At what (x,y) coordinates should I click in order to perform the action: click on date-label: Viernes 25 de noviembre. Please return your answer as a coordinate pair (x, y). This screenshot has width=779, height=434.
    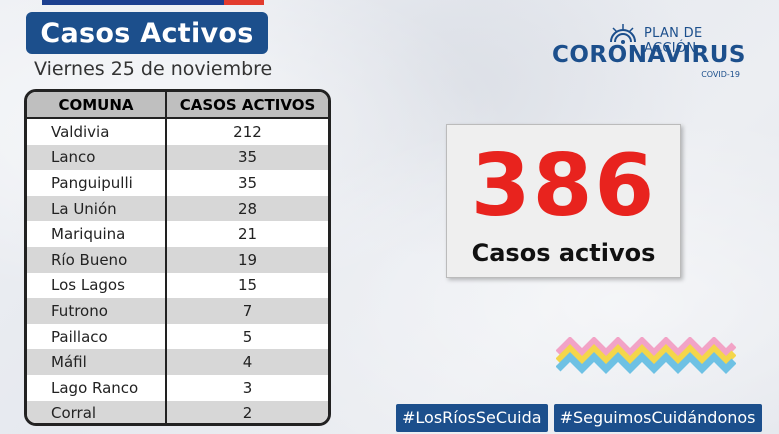
    Looking at the image, I should click on (153, 69).